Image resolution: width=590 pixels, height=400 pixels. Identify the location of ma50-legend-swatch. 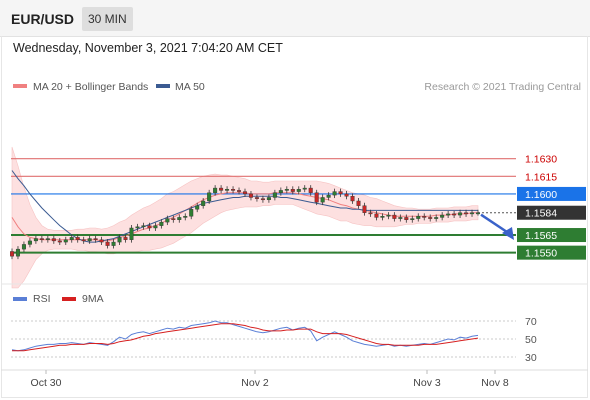
(163, 86).